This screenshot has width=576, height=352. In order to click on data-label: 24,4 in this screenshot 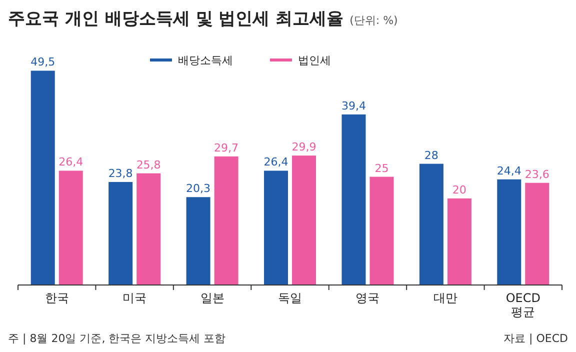, I will do `click(509, 171)`.